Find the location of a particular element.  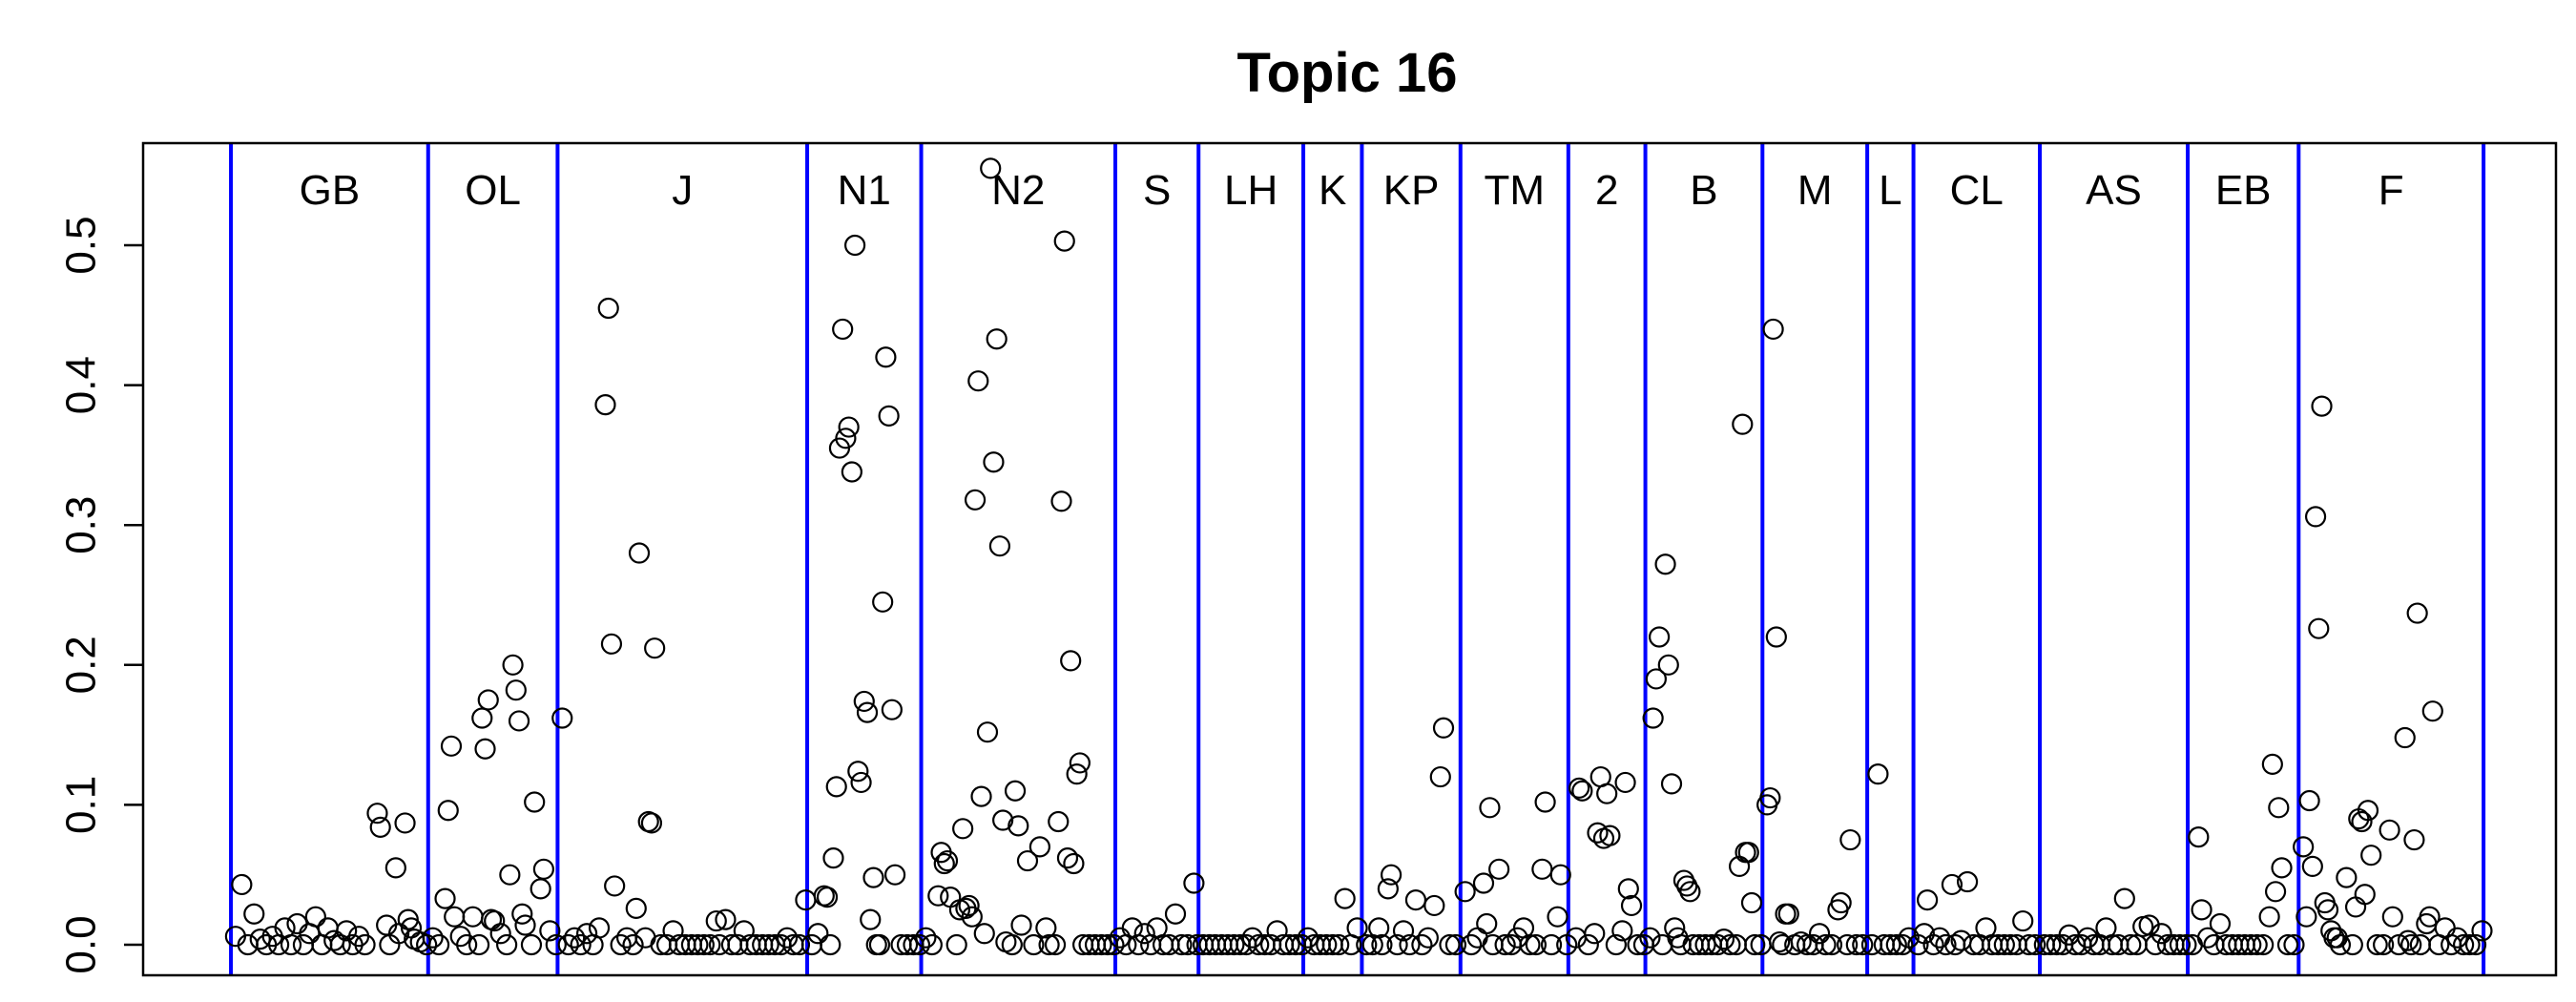

region-label: J is located at coordinates (682, 190).